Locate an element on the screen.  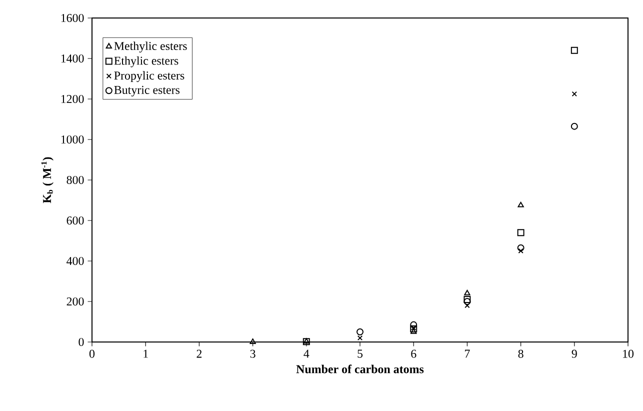
legend-label: Methylic esters is located at coordinates (150, 47).